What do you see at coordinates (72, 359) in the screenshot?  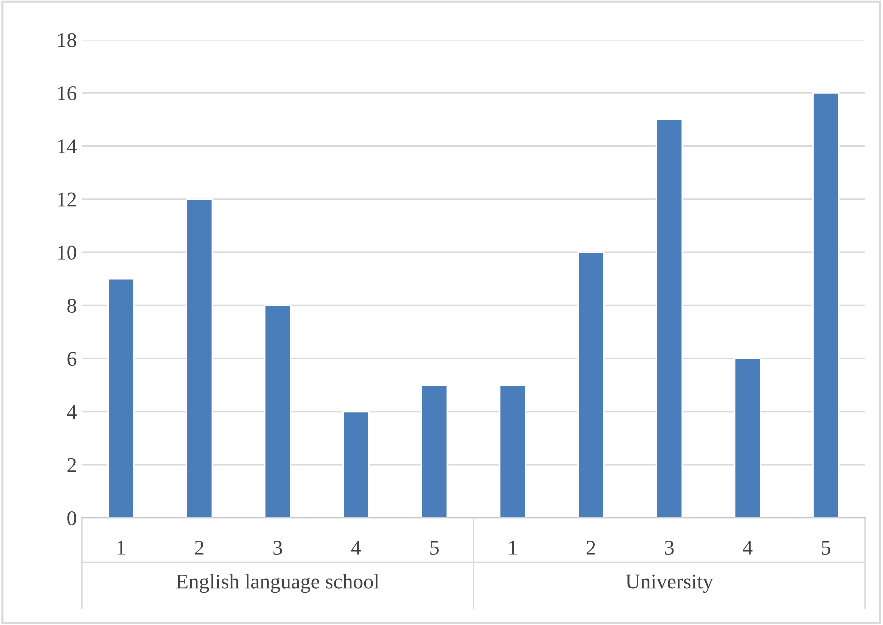 I see `y-tick-label: 6` at bounding box center [72, 359].